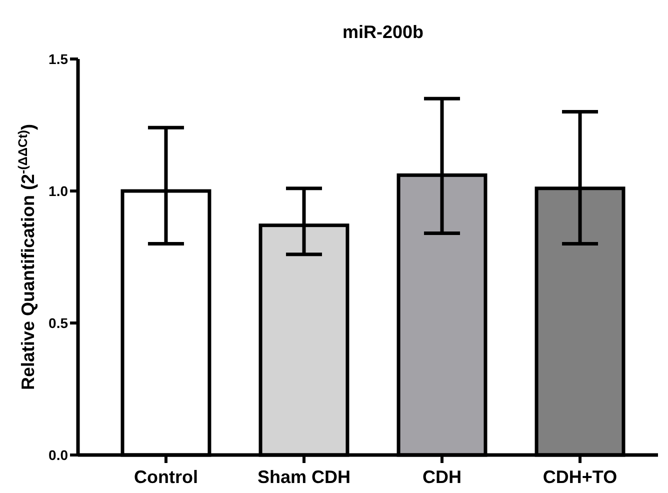 This screenshot has height=493, width=668. Describe the element at coordinates (58, 58) in the screenshot. I see `y-tick-label: 1.5` at that location.